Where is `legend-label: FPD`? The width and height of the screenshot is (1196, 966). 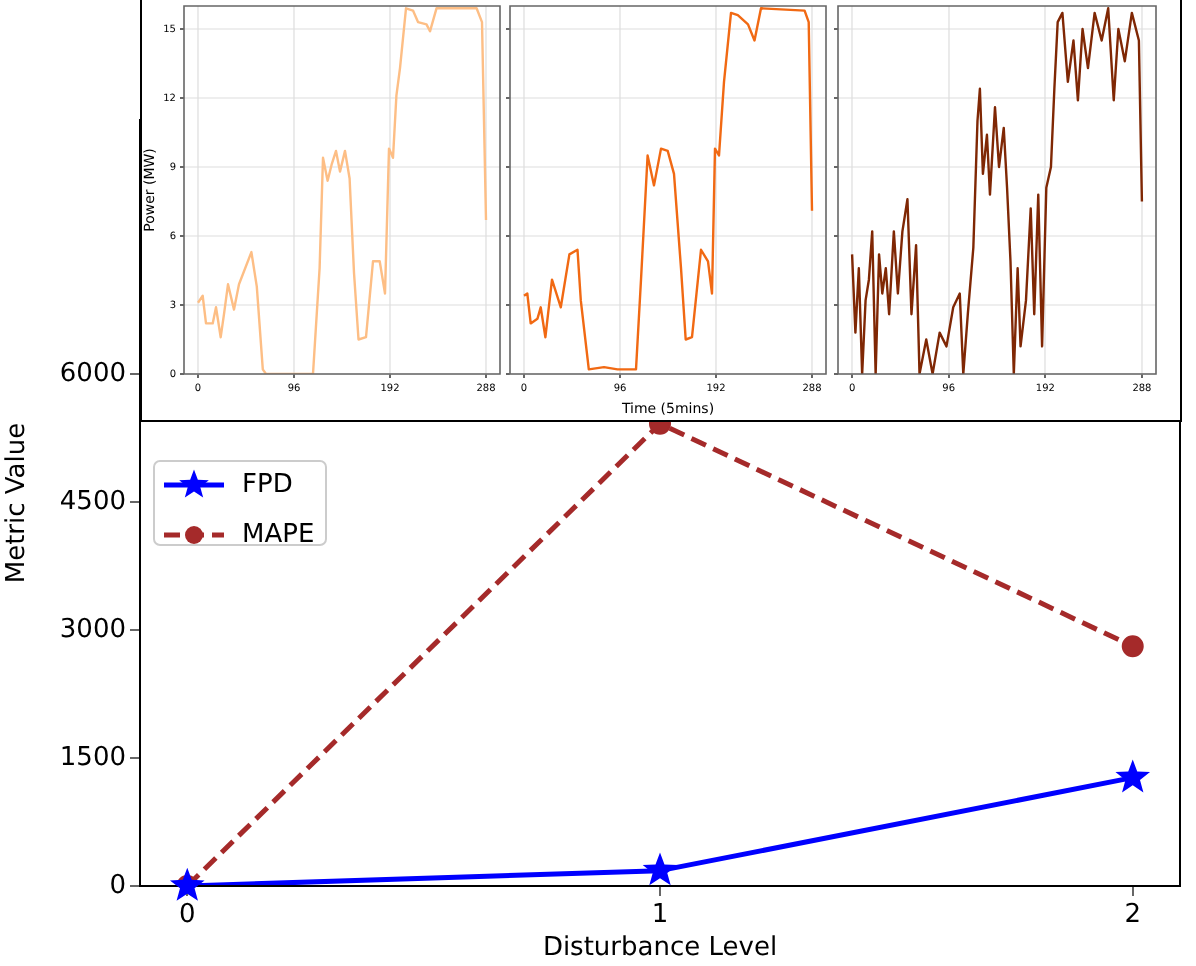 legend-label: FPD is located at coordinates (267, 484).